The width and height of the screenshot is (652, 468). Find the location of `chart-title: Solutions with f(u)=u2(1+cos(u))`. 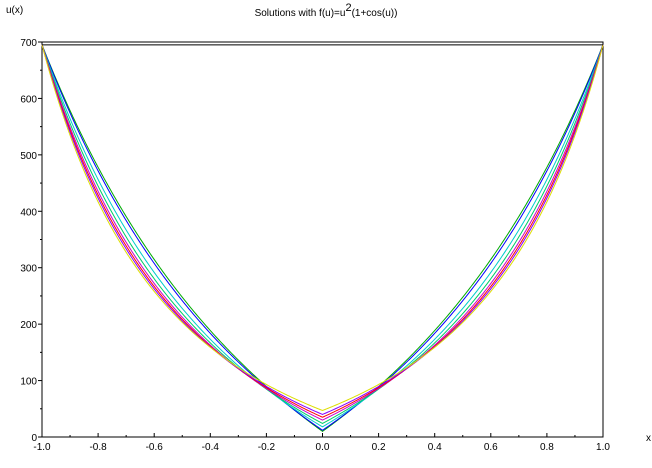

chart-title: Solutions with f(u)=u2(1+cos(u)) is located at coordinates (326, 10).